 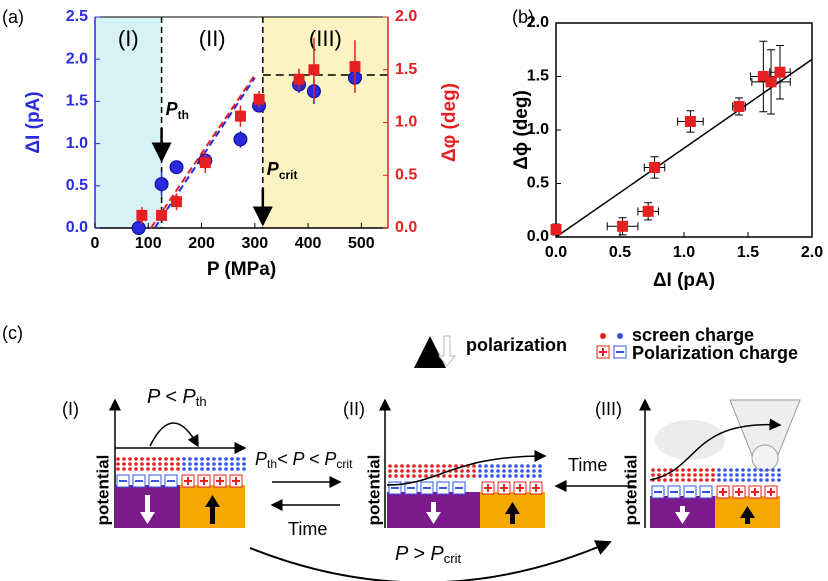 I want to click on x-tick-label: 2.0, so click(x=812, y=252).